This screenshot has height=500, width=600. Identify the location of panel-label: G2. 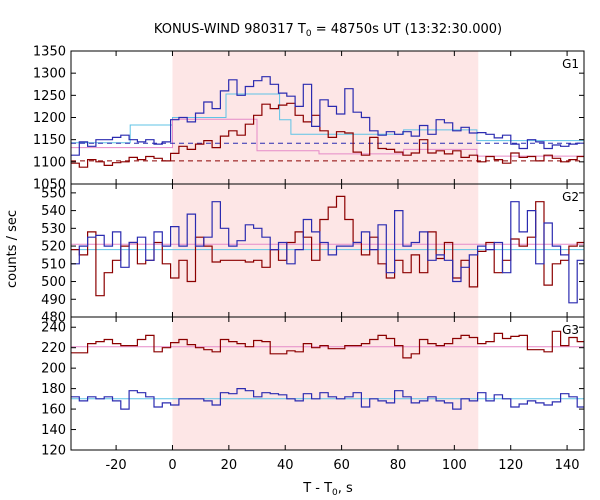
(570, 197).